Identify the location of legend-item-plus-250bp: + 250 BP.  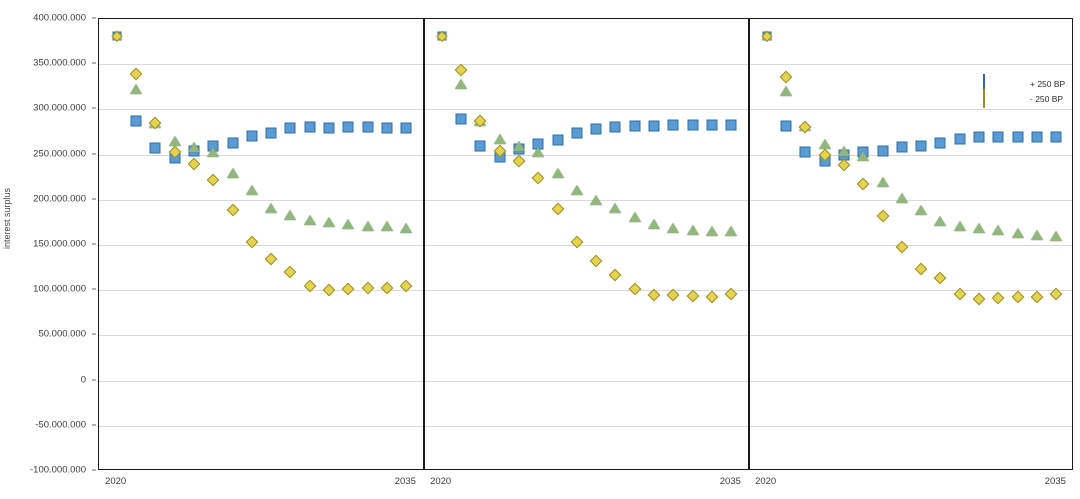
(1016, 83).